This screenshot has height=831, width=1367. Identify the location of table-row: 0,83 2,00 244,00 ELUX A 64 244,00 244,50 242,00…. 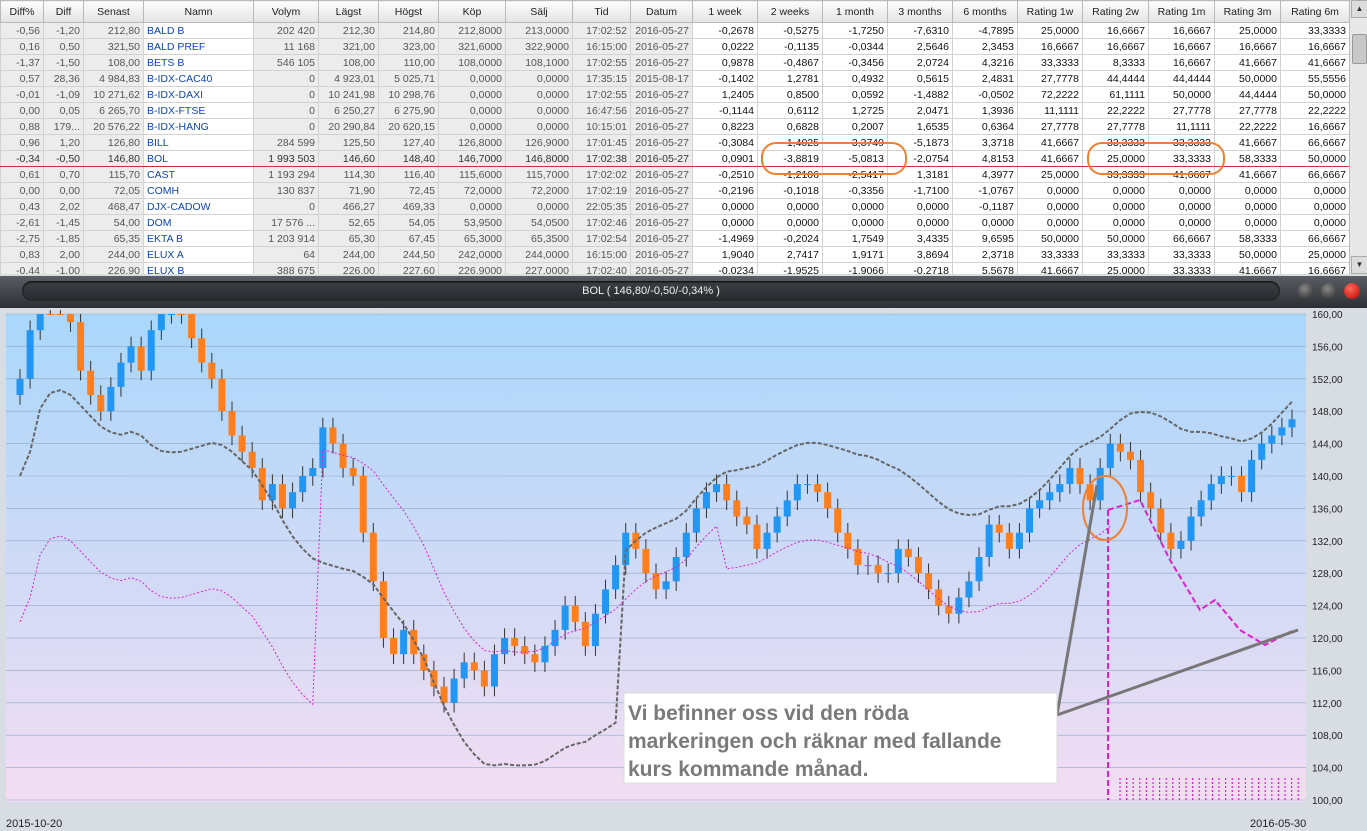
(674, 254).